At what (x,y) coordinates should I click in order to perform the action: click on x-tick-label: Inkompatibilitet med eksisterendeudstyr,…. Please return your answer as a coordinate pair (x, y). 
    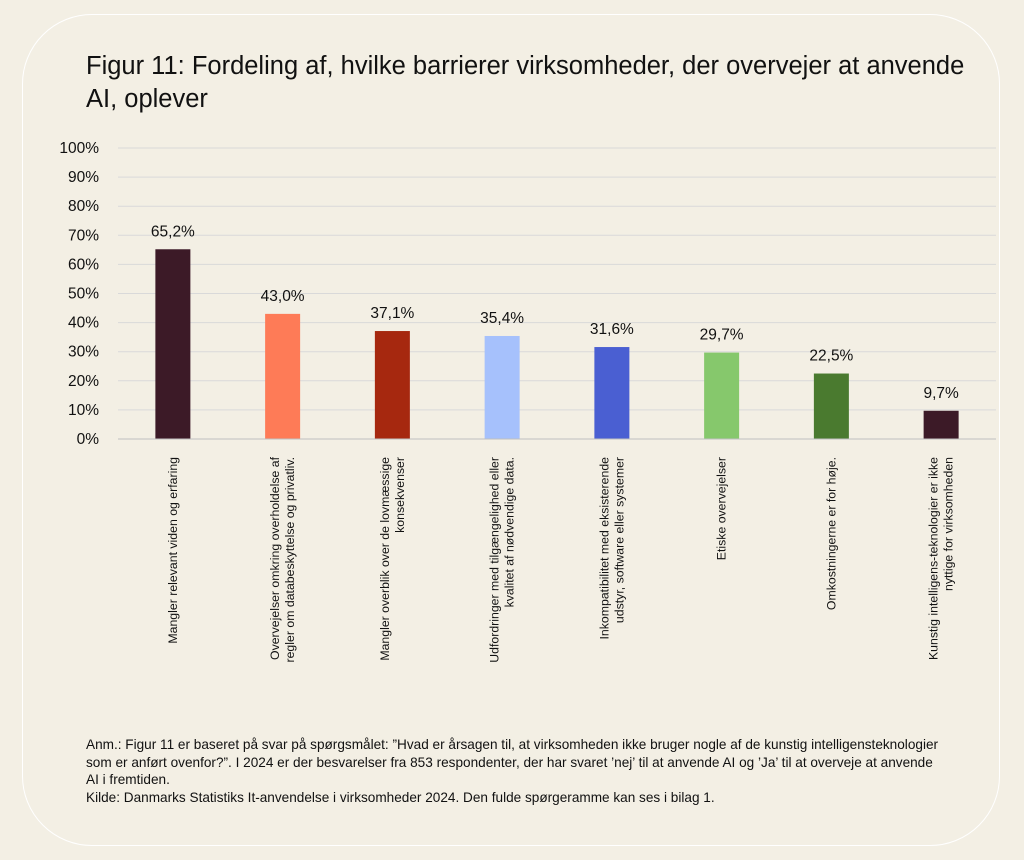
    Looking at the image, I should click on (611, 548).